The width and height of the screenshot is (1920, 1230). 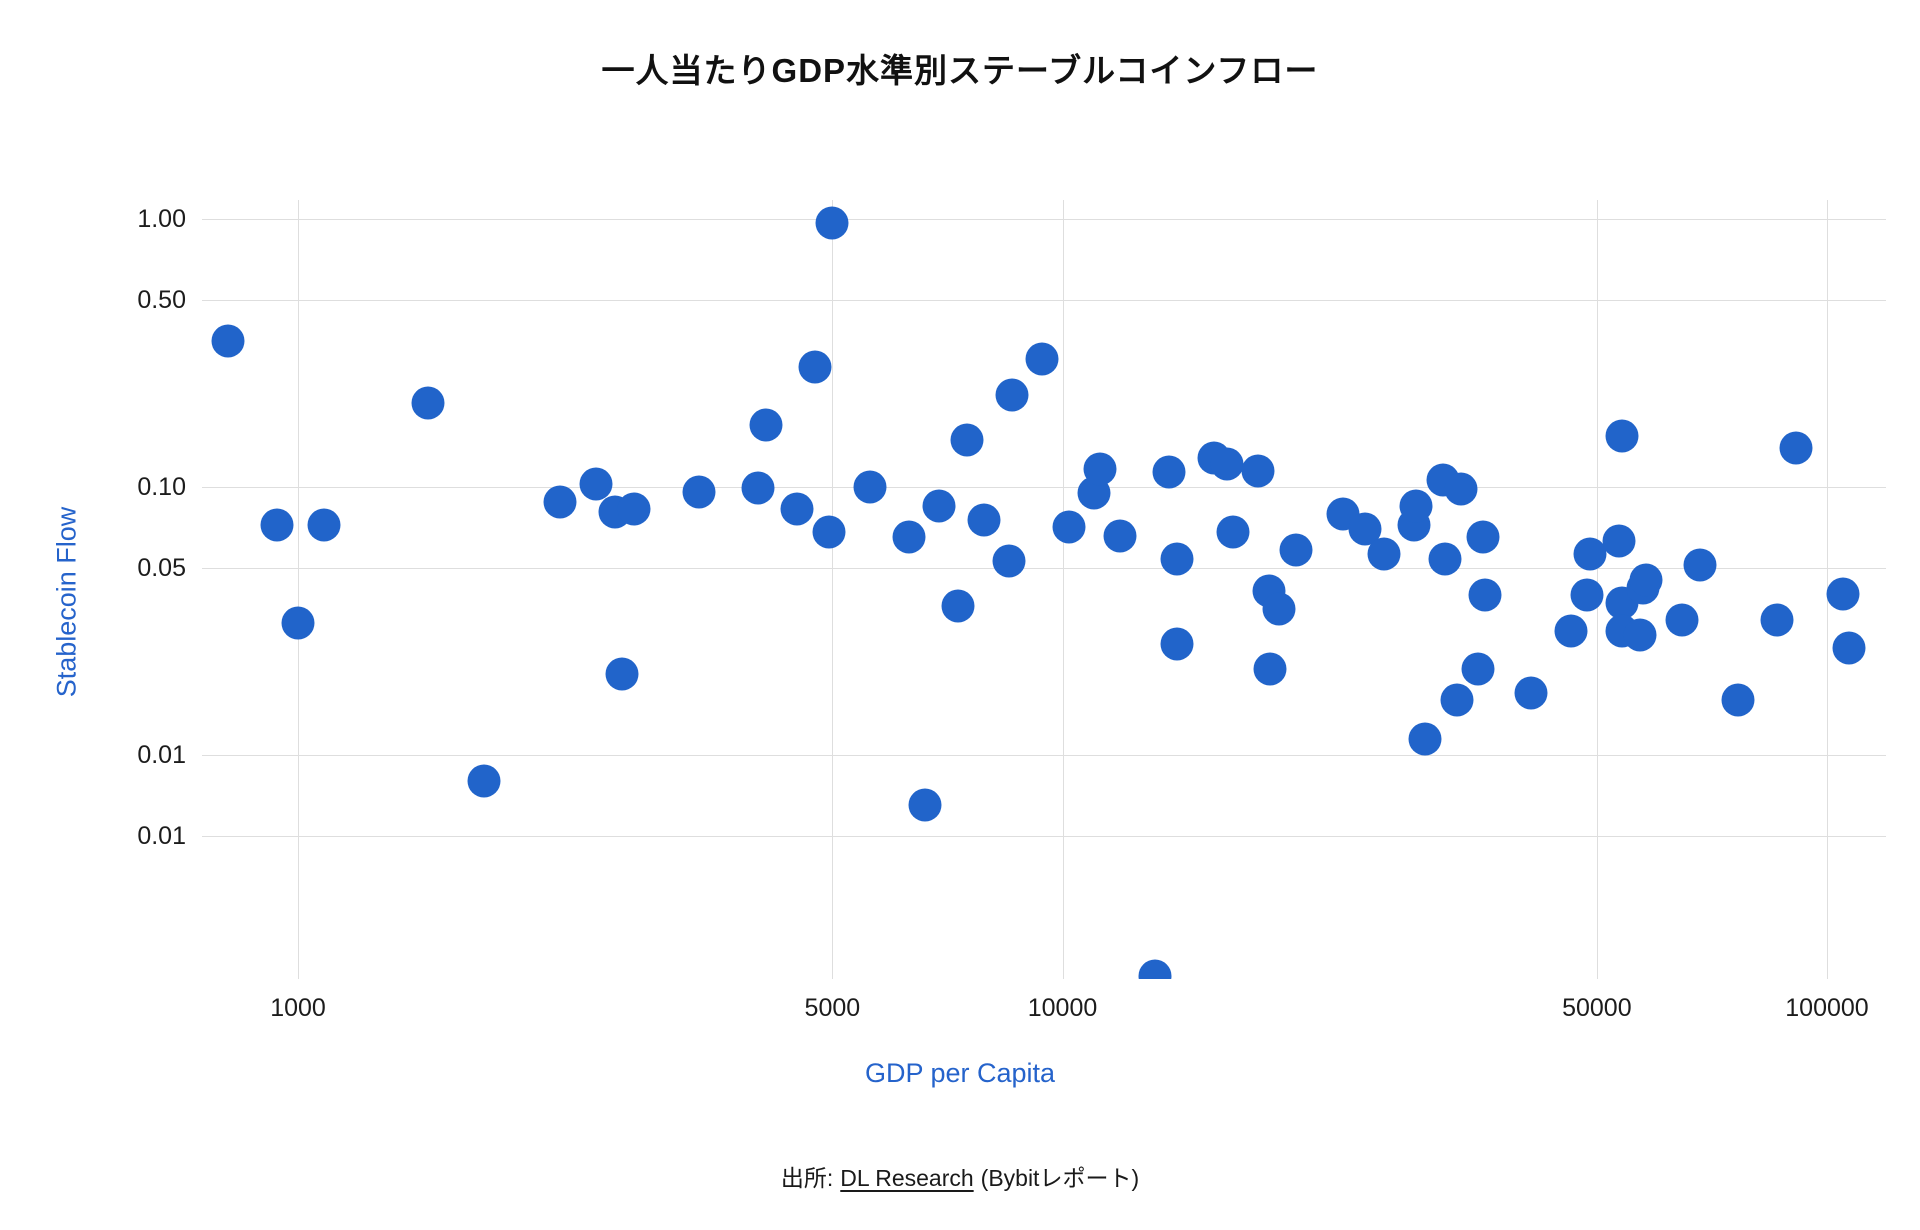 I want to click on chart-title: 一人当たりGDP水準別ステーブルコインフロー, so click(x=960, y=70).